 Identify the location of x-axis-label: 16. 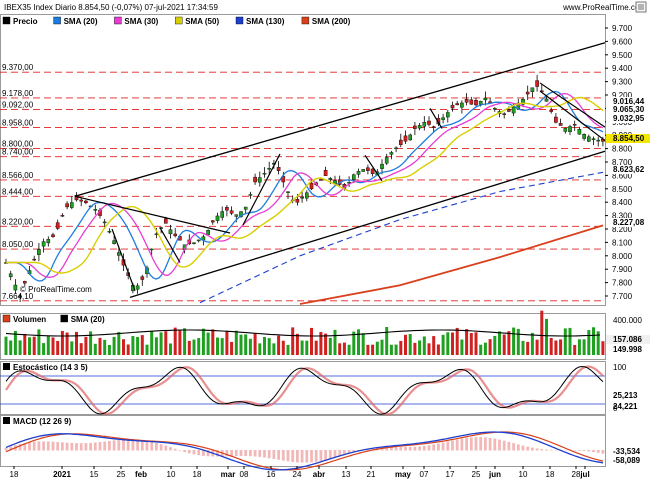
(271, 474).